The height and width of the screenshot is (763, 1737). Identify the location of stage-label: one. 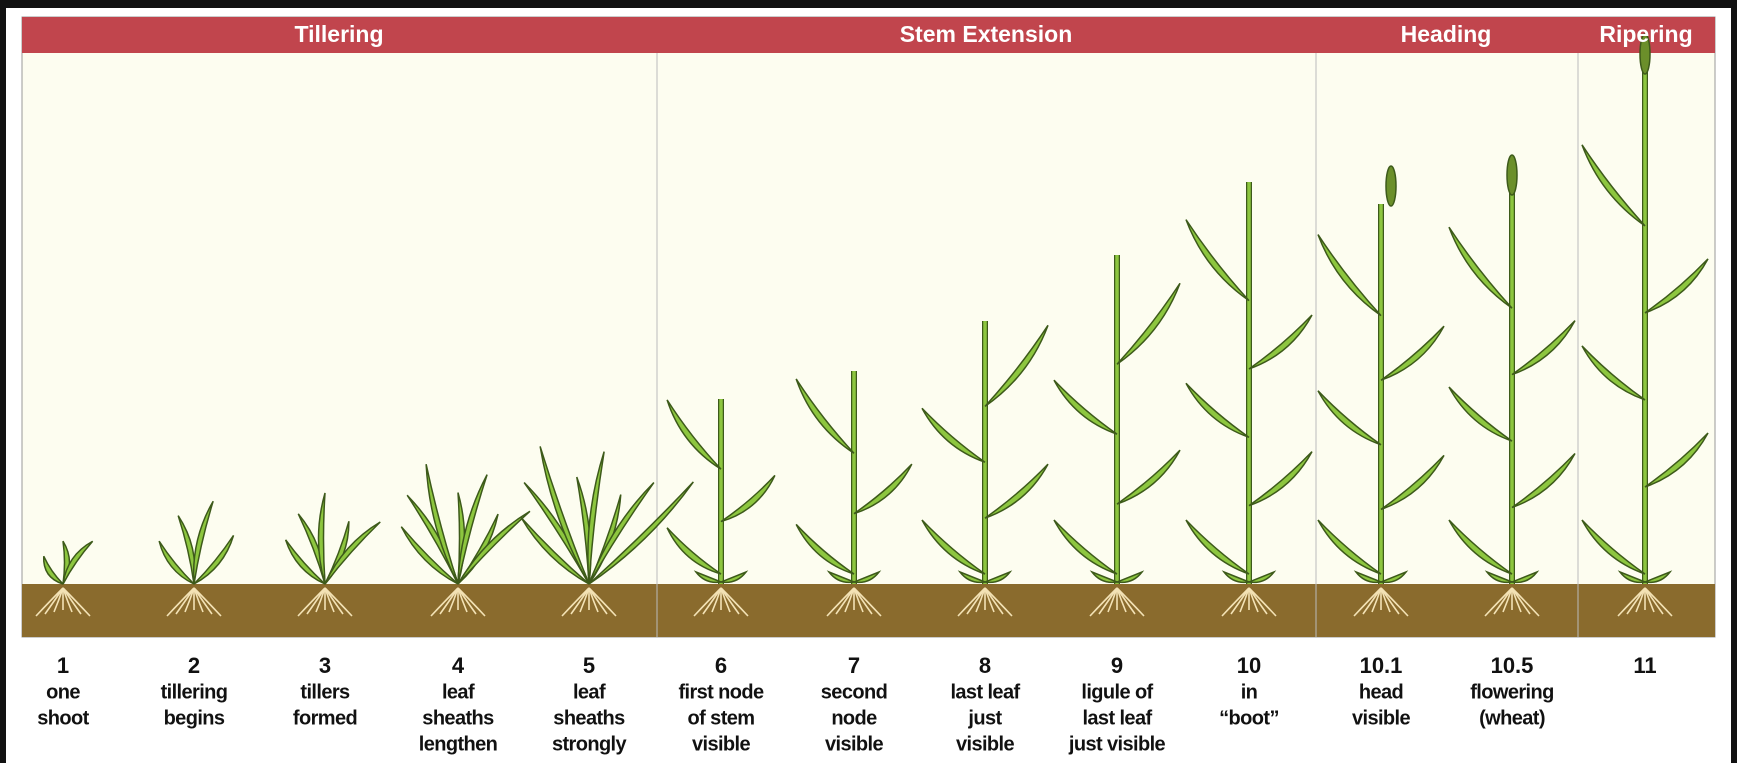
(63, 692).